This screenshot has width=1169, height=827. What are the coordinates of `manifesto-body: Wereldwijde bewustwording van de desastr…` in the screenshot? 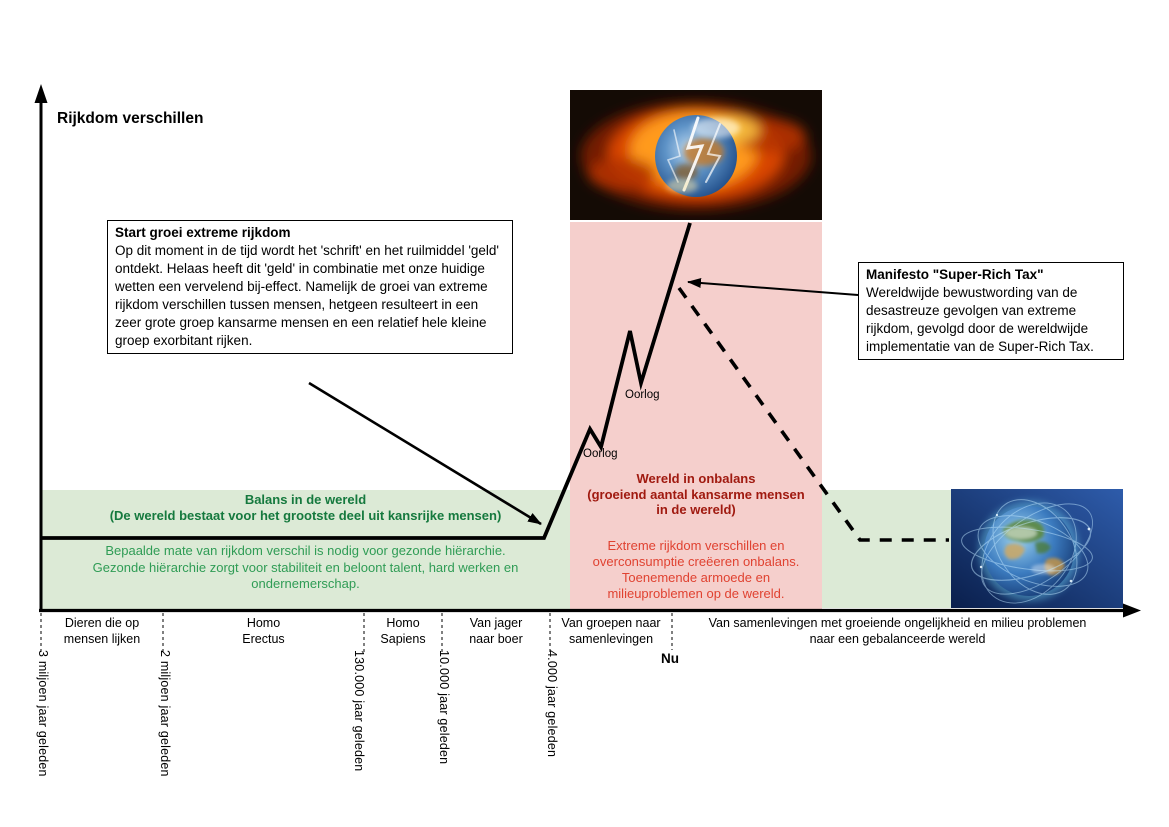 It's located at (980, 319).